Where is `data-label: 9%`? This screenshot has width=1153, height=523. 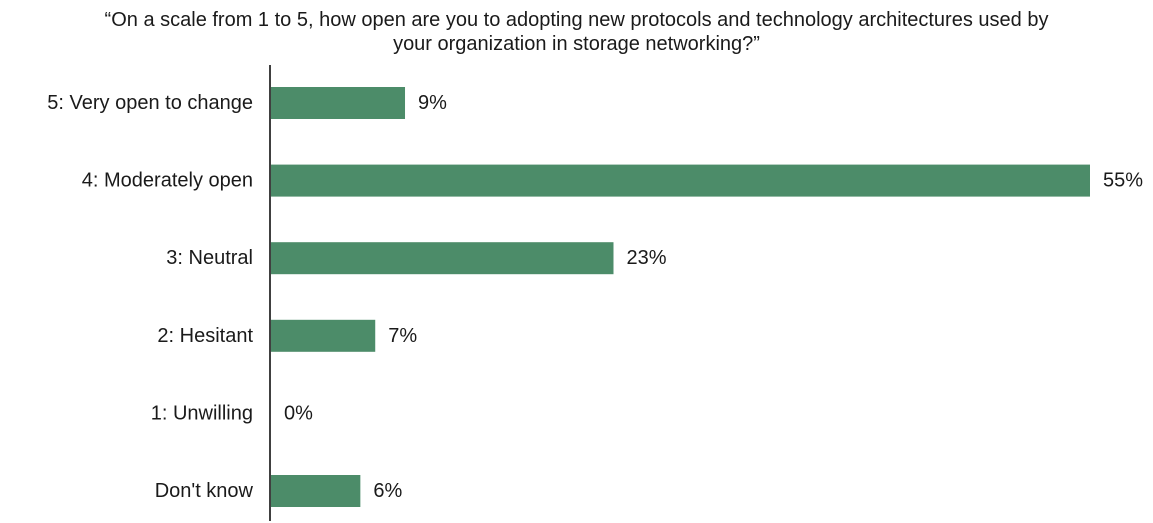
data-label: 9% is located at coordinates (432, 103).